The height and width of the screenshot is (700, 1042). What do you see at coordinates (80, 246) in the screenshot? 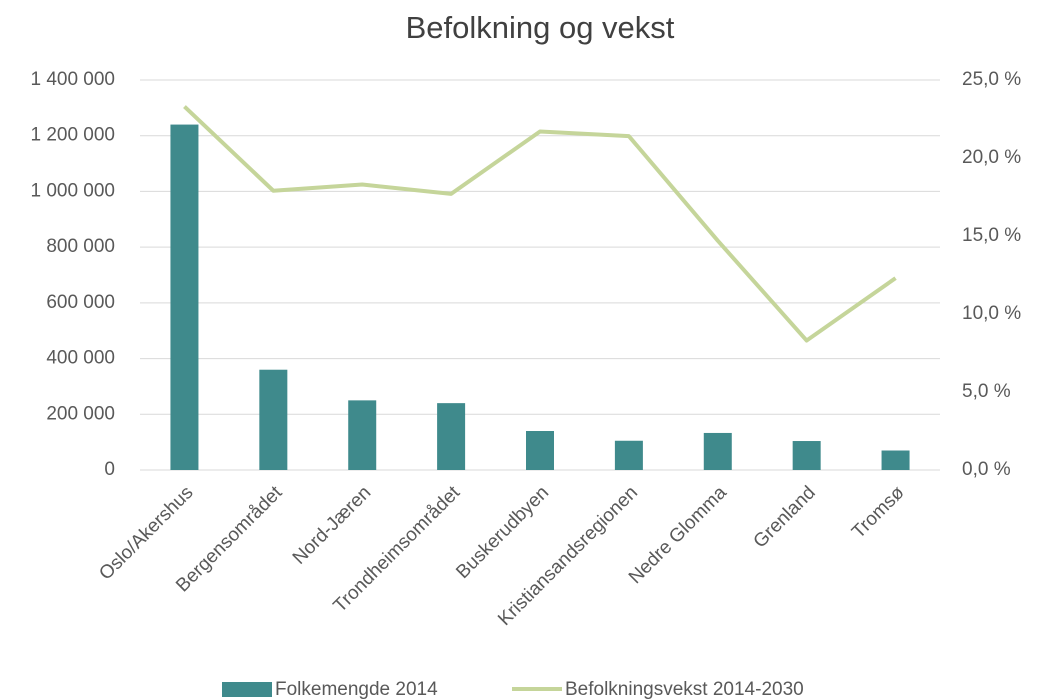
I see `y-tick-label: 800 000` at bounding box center [80, 246].